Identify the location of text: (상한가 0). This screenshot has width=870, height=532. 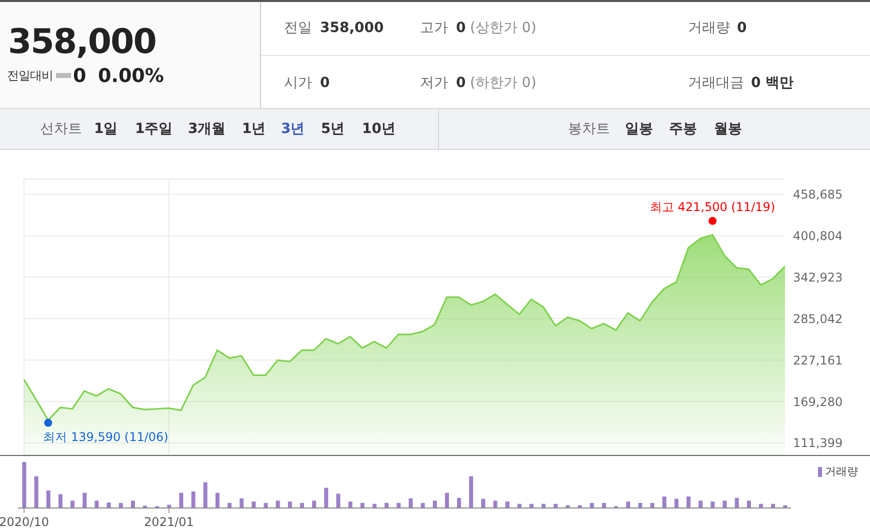
(503, 28).